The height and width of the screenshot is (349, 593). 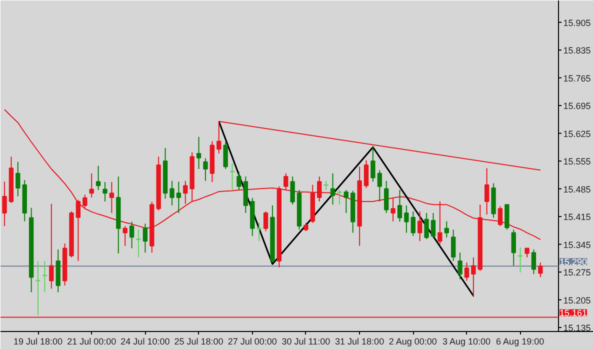 What do you see at coordinates (577, 106) in the screenshot?
I see `y-tick-label: 15.695` at bounding box center [577, 106].